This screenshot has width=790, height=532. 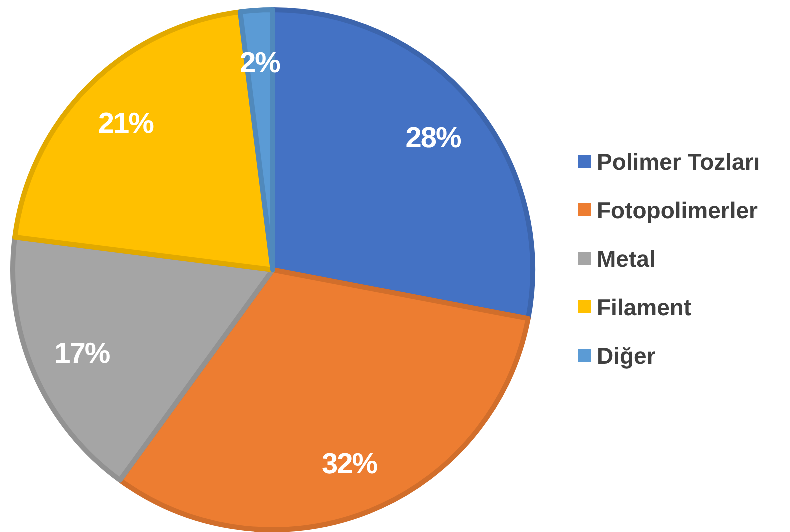 What do you see at coordinates (626, 356) in the screenshot?
I see `legend-label: Diğer` at bounding box center [626, 356].